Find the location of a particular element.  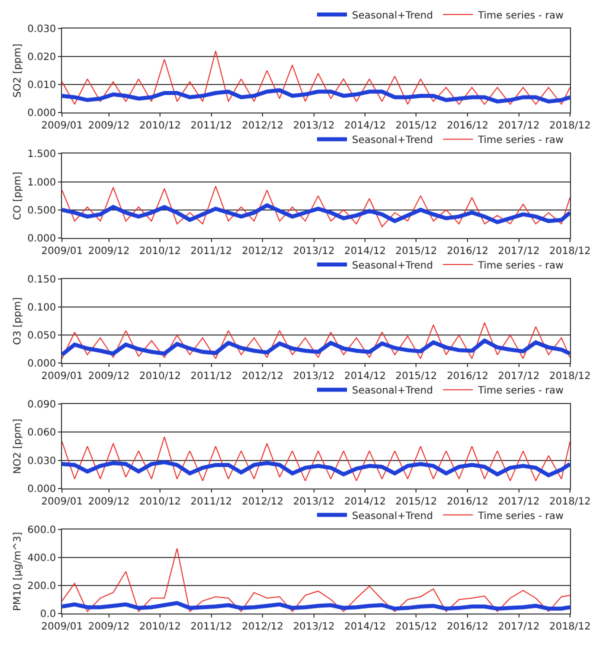

y-tick-label: 0.060 is located at coordinates (41, 433).